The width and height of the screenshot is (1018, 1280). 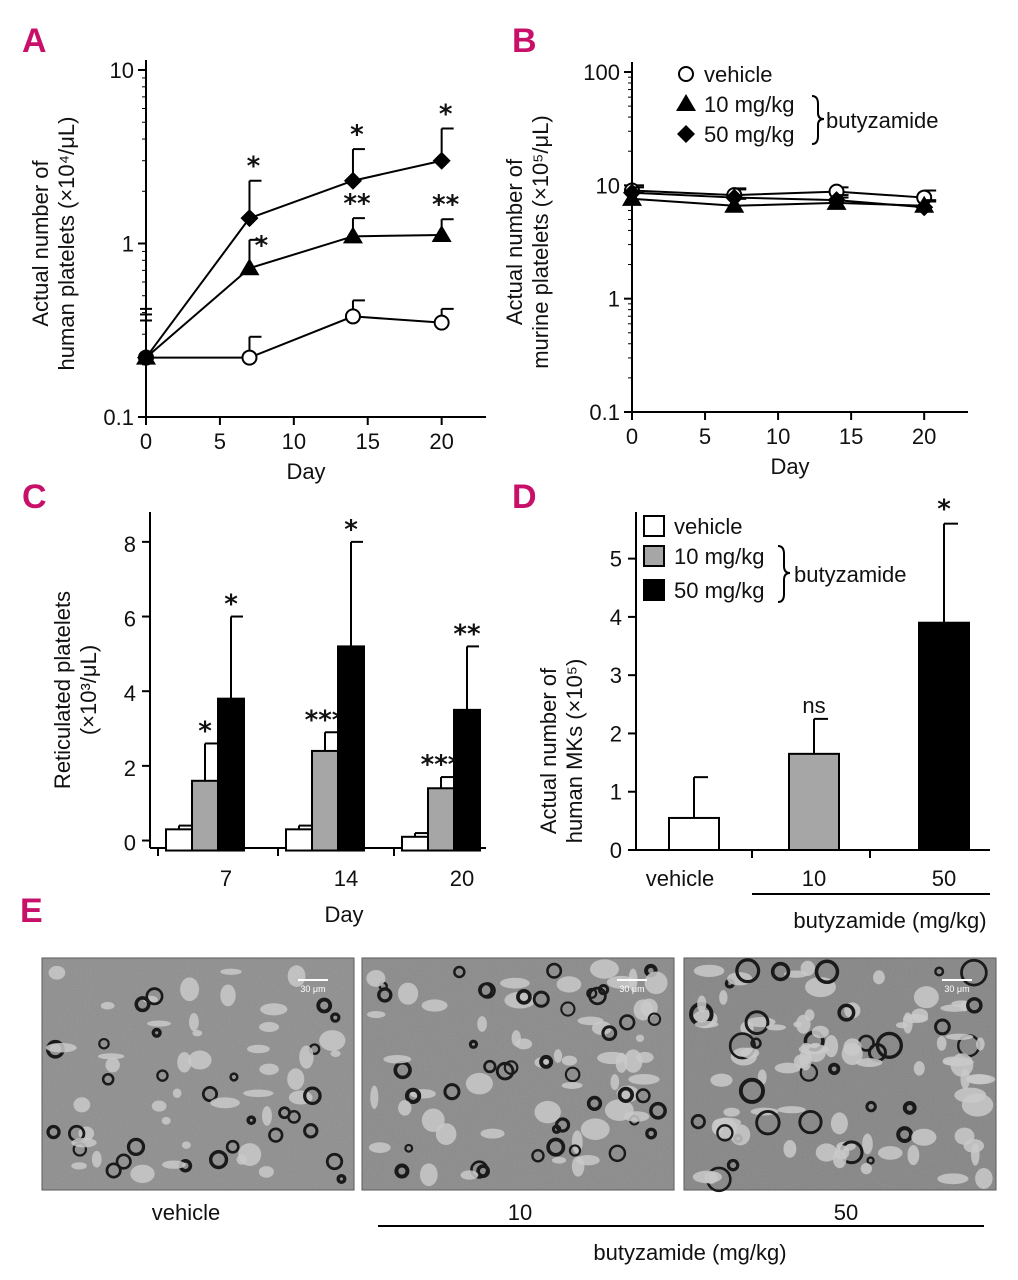 What do you see at coordinates (305, 471) in the screenshot?
I see `a-x-axis-label: Day` at bounding box center [305, 471].